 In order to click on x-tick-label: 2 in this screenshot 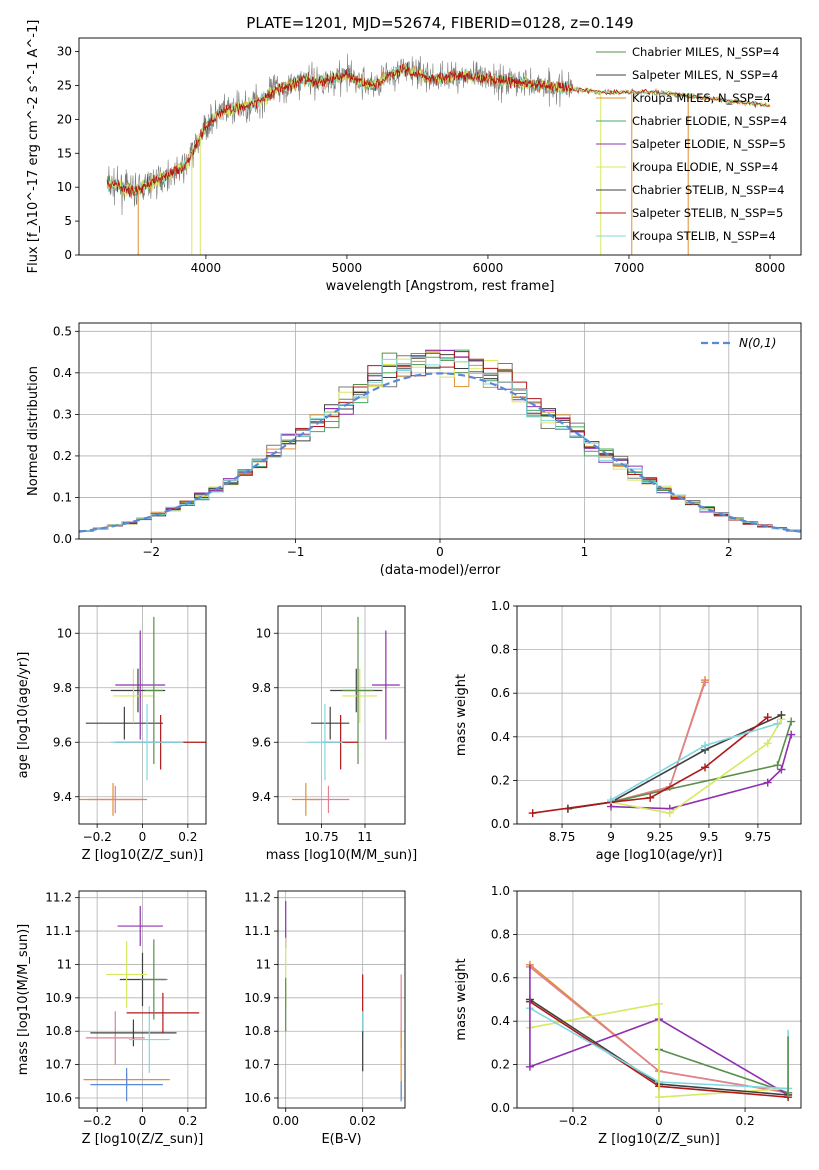, I will do `click(729, 552)`.